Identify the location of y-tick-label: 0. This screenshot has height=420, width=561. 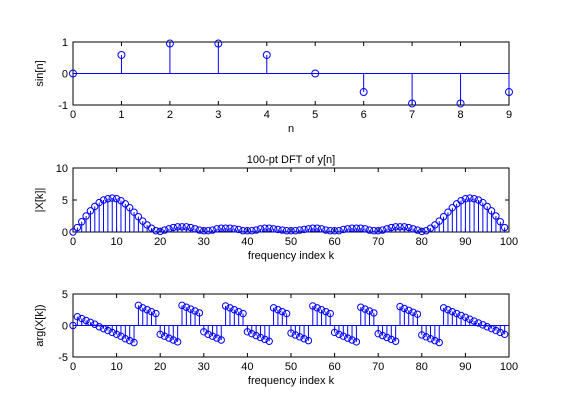
(65, 233).